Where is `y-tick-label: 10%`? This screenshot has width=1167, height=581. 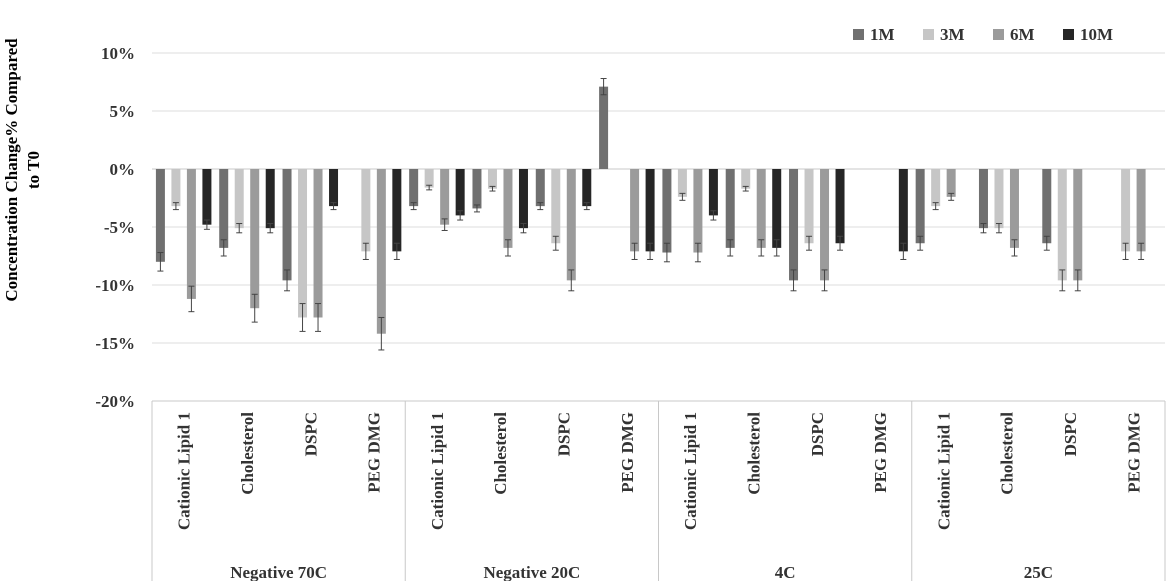
y-tick-label: 10% is located at coordinates (118, 53).